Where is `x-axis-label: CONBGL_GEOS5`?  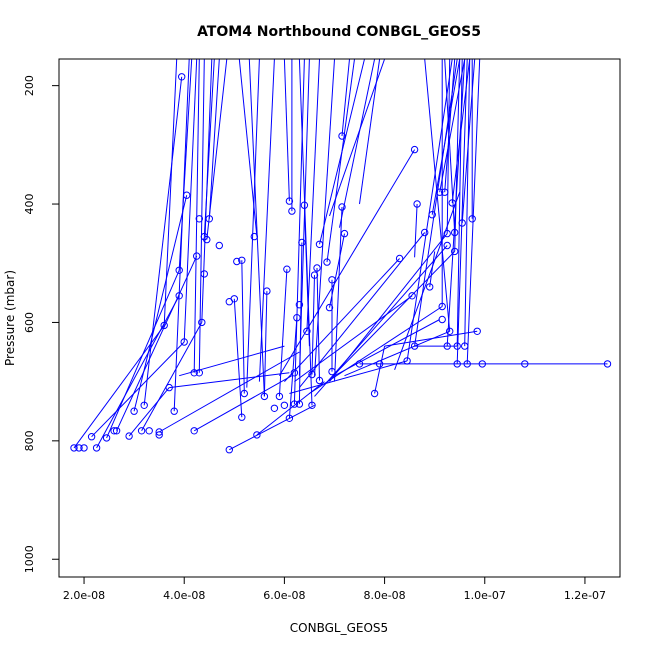
x-axis-label: CONBGL_GEOS5 is located at coordinates (339, 628).